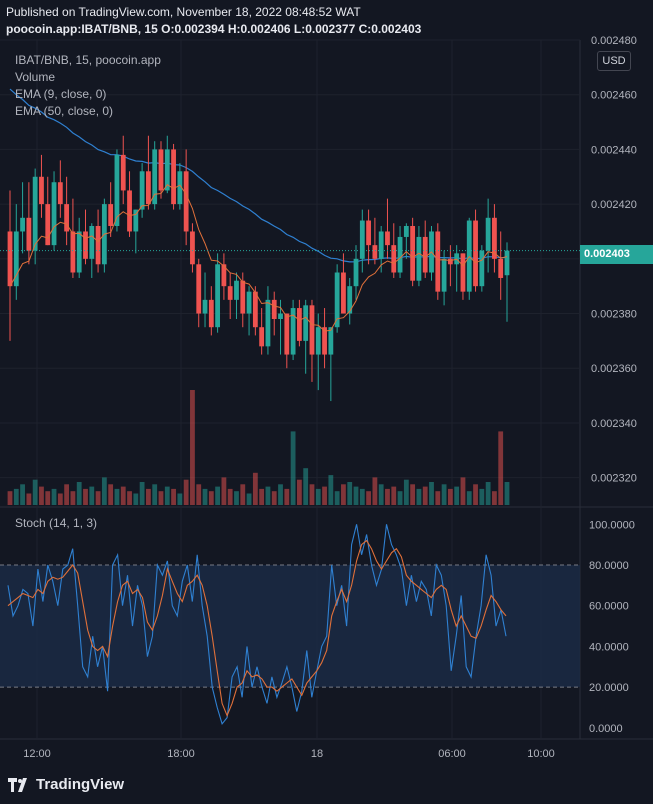  What do you see at coordinates (612, 525) in the screenshot?
I see `stoch-tick-label: 100.0000` at bounding box center [612, 525].